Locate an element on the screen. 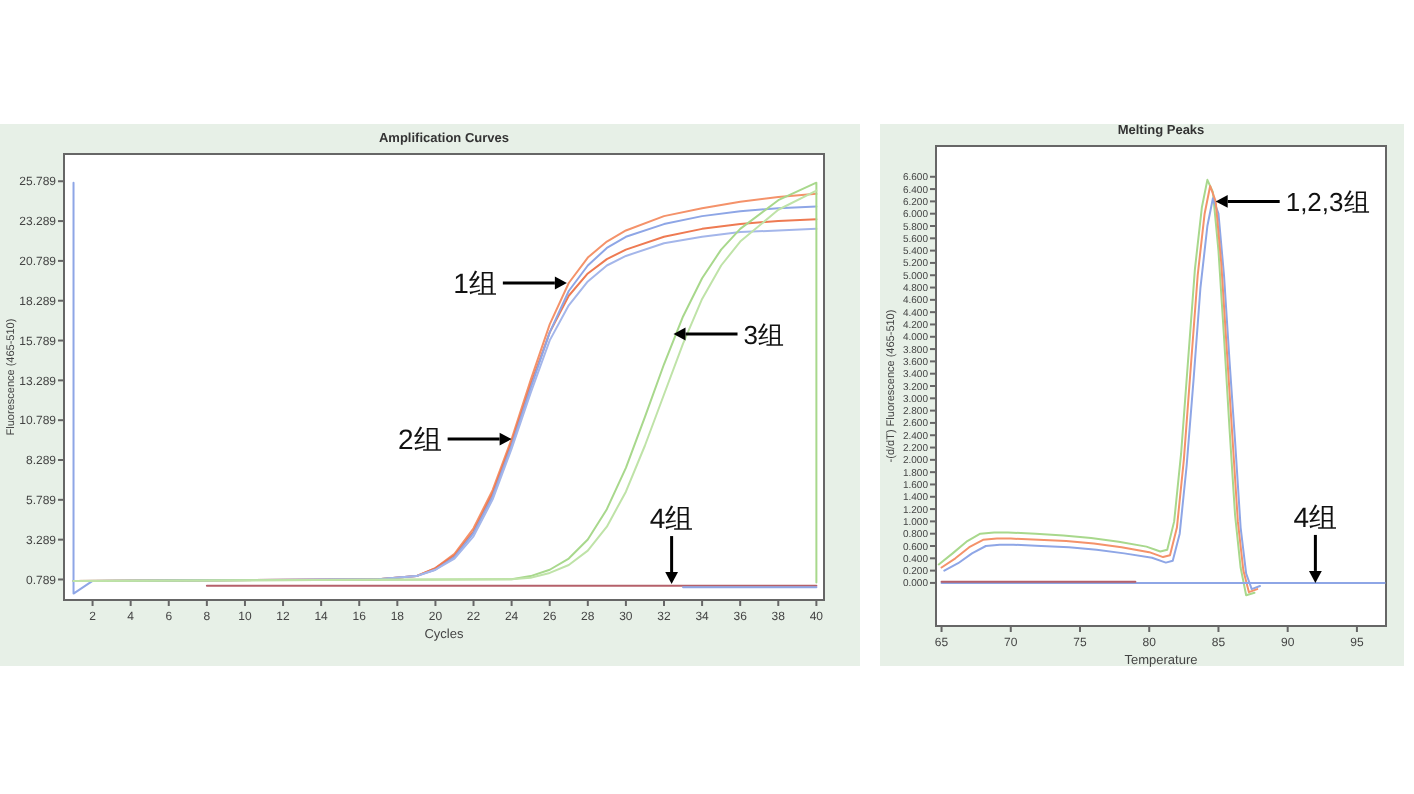  annotation: 1组 is located at coordinates (475, 283).